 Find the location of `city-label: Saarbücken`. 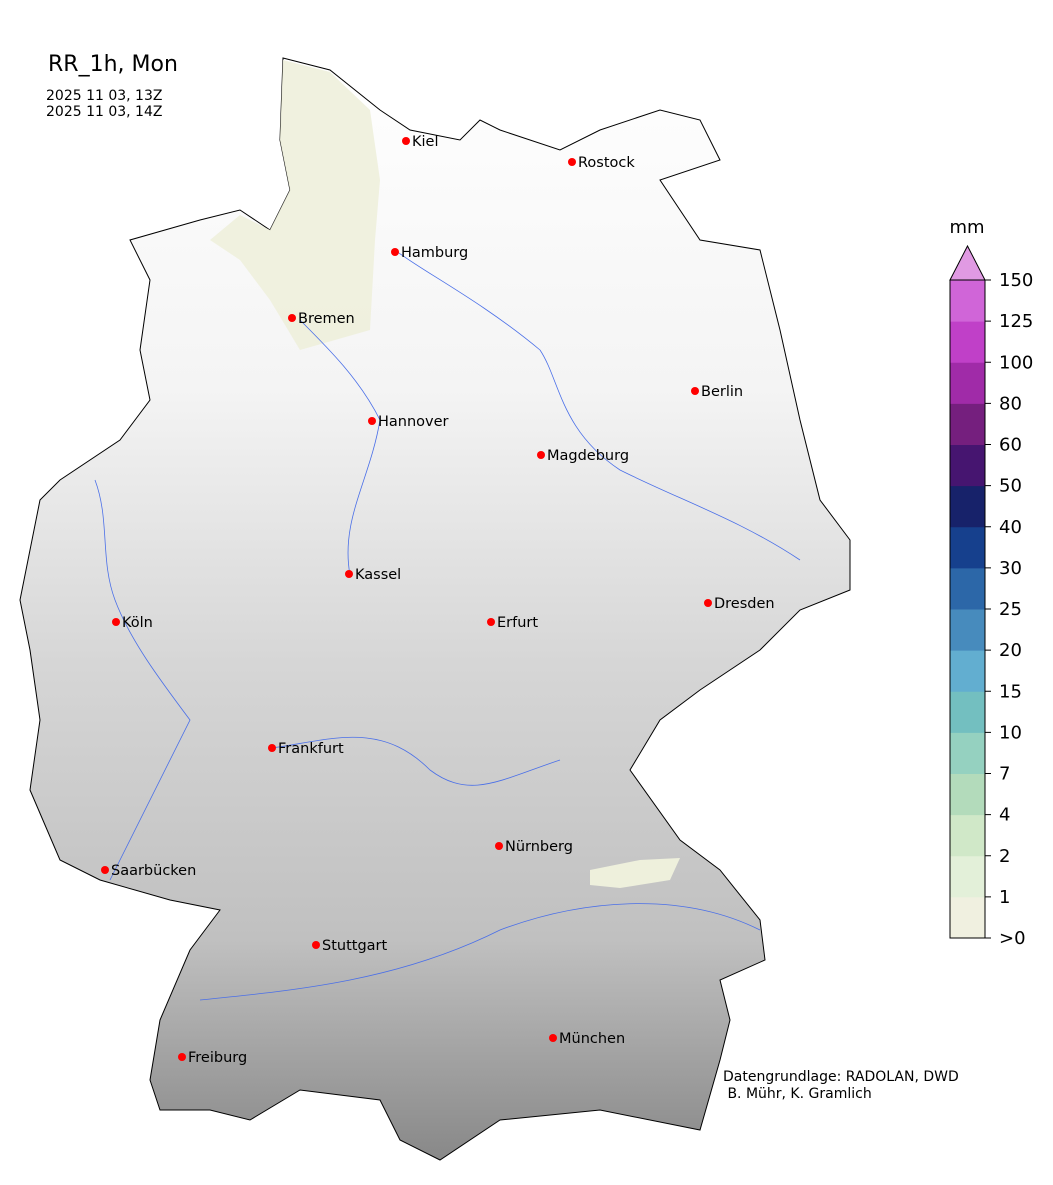

city-label: Saarbücken is located at coordinates (153, 871).